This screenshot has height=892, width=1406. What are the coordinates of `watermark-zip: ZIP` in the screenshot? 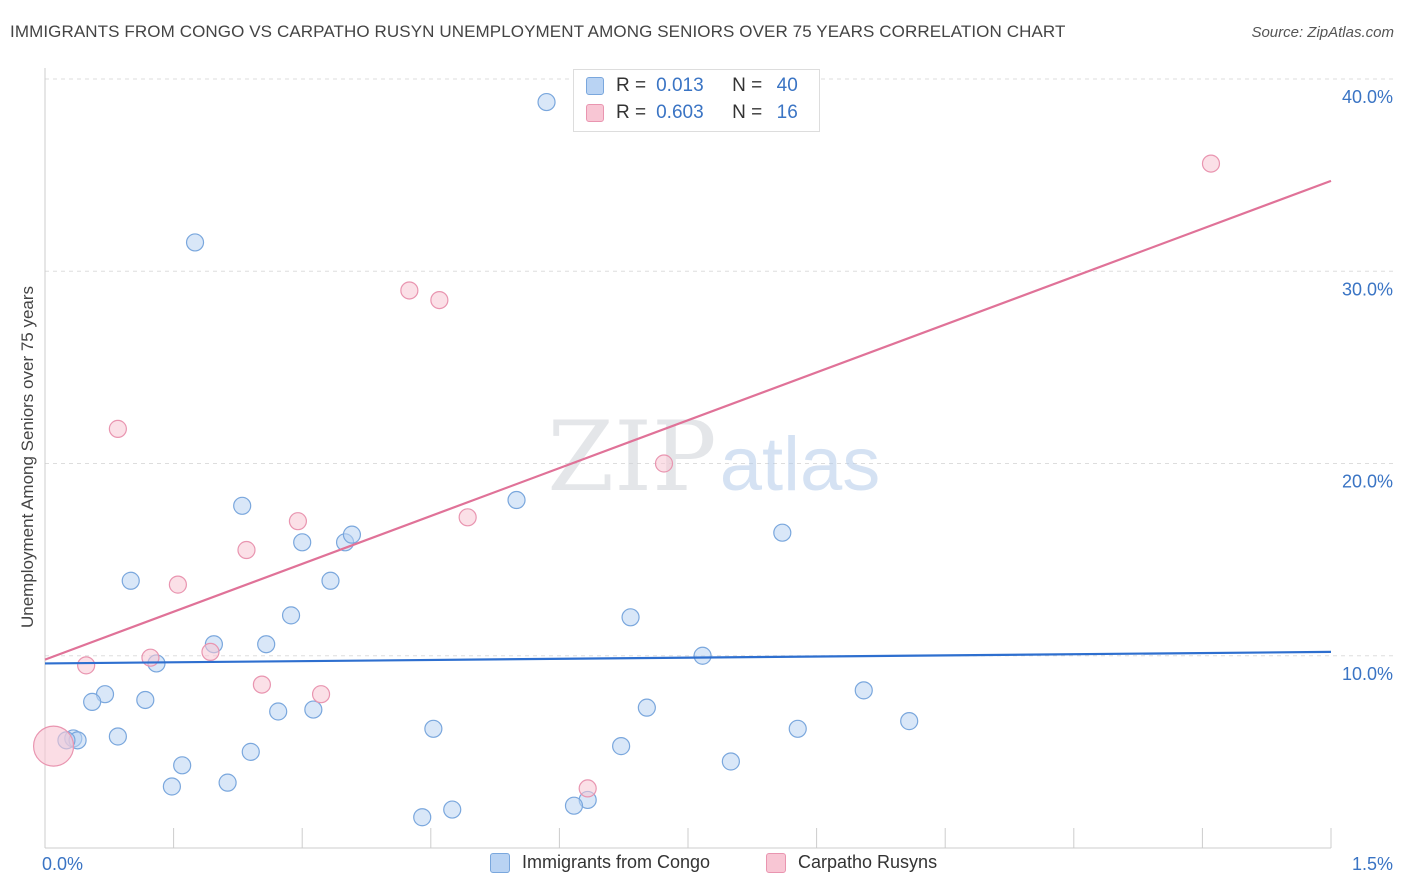 It's located at (631, 457).